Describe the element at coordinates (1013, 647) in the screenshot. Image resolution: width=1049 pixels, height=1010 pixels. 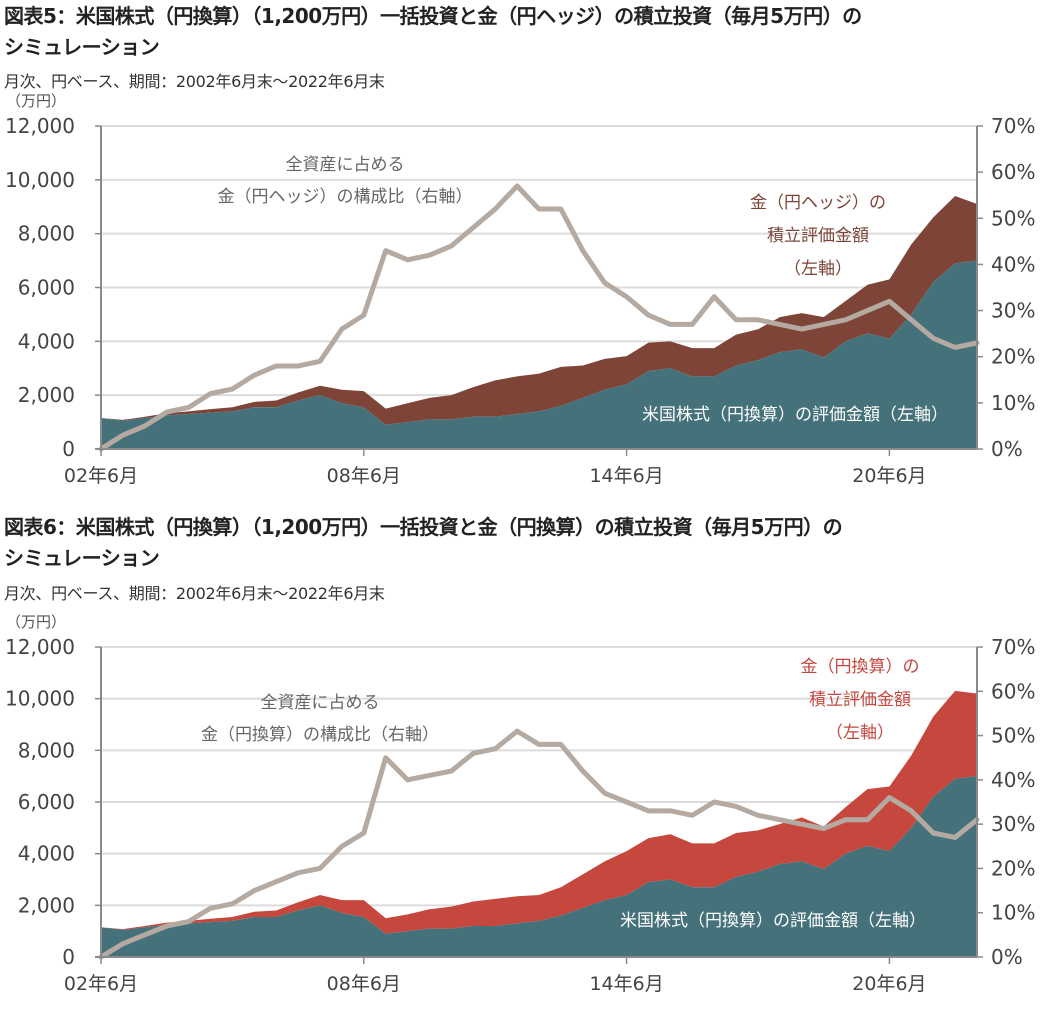
I see `right-tick-label: 70%` at that location.